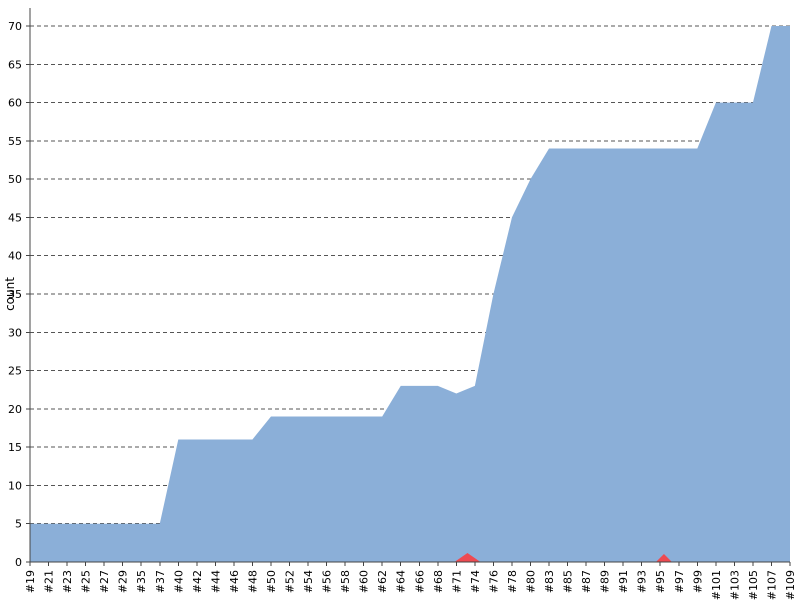  Describe the element at coordinates (697, 581) in the screenshot. I see `x-axis-tick-label: #99` at that location.